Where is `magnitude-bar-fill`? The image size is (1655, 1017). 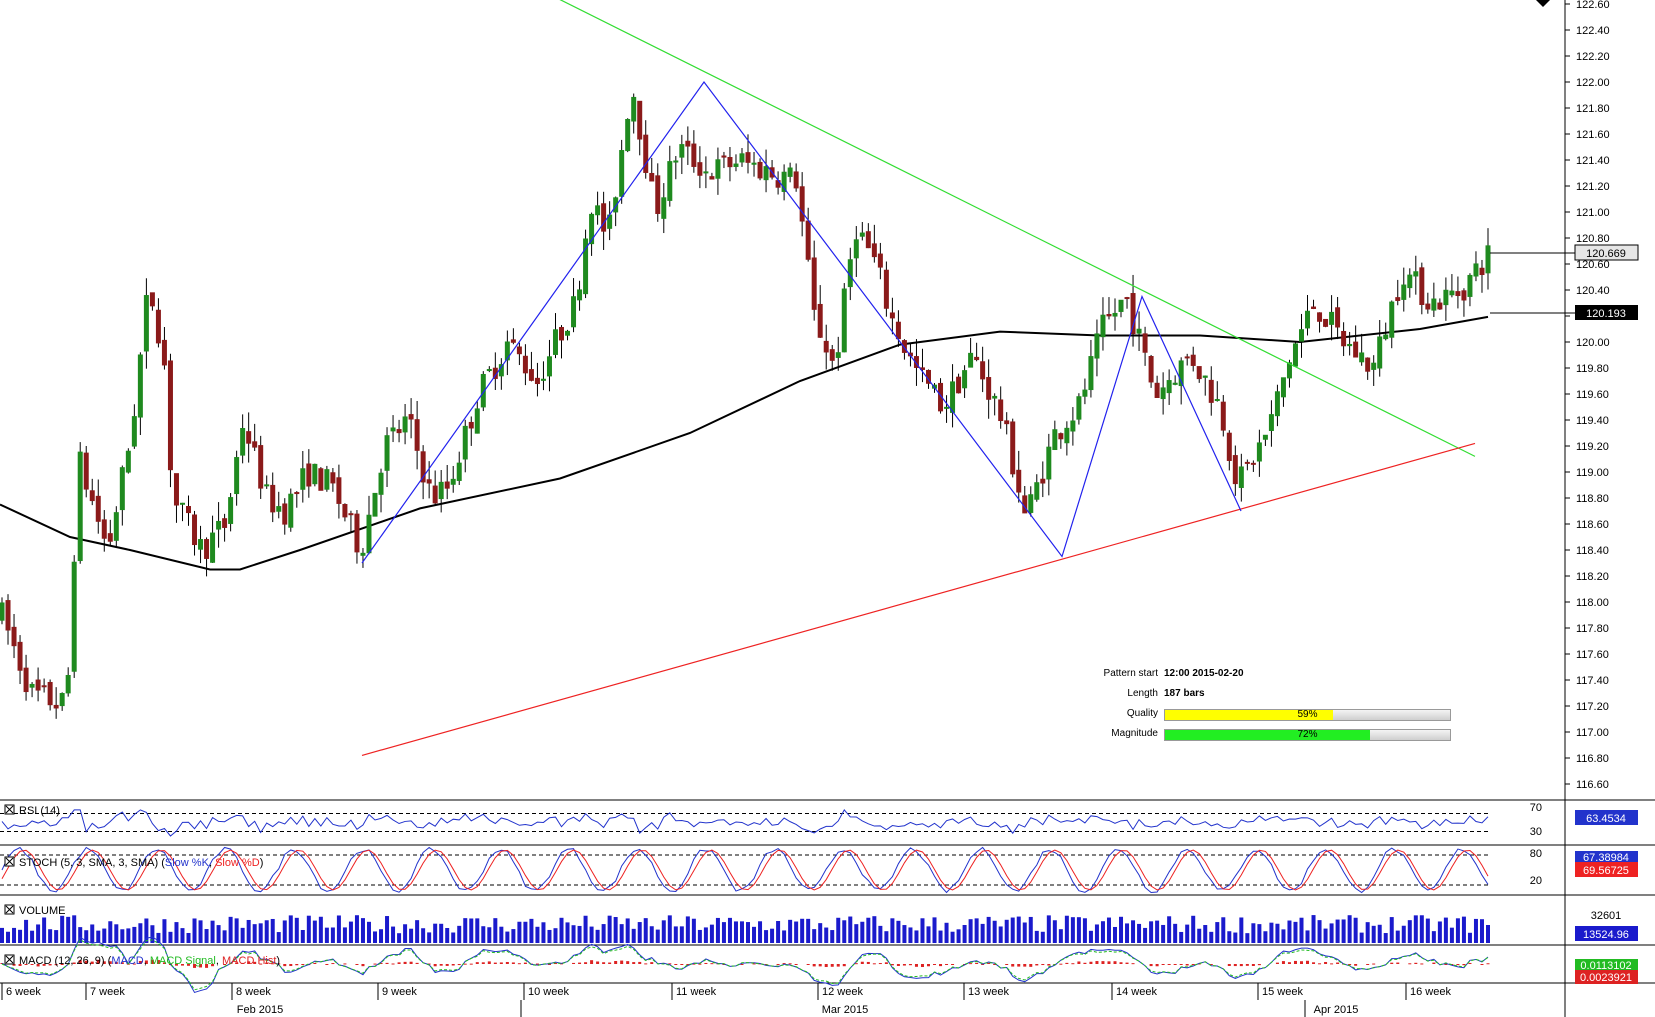
magnitude-bar-fill is located at coordinates (1268, 735).